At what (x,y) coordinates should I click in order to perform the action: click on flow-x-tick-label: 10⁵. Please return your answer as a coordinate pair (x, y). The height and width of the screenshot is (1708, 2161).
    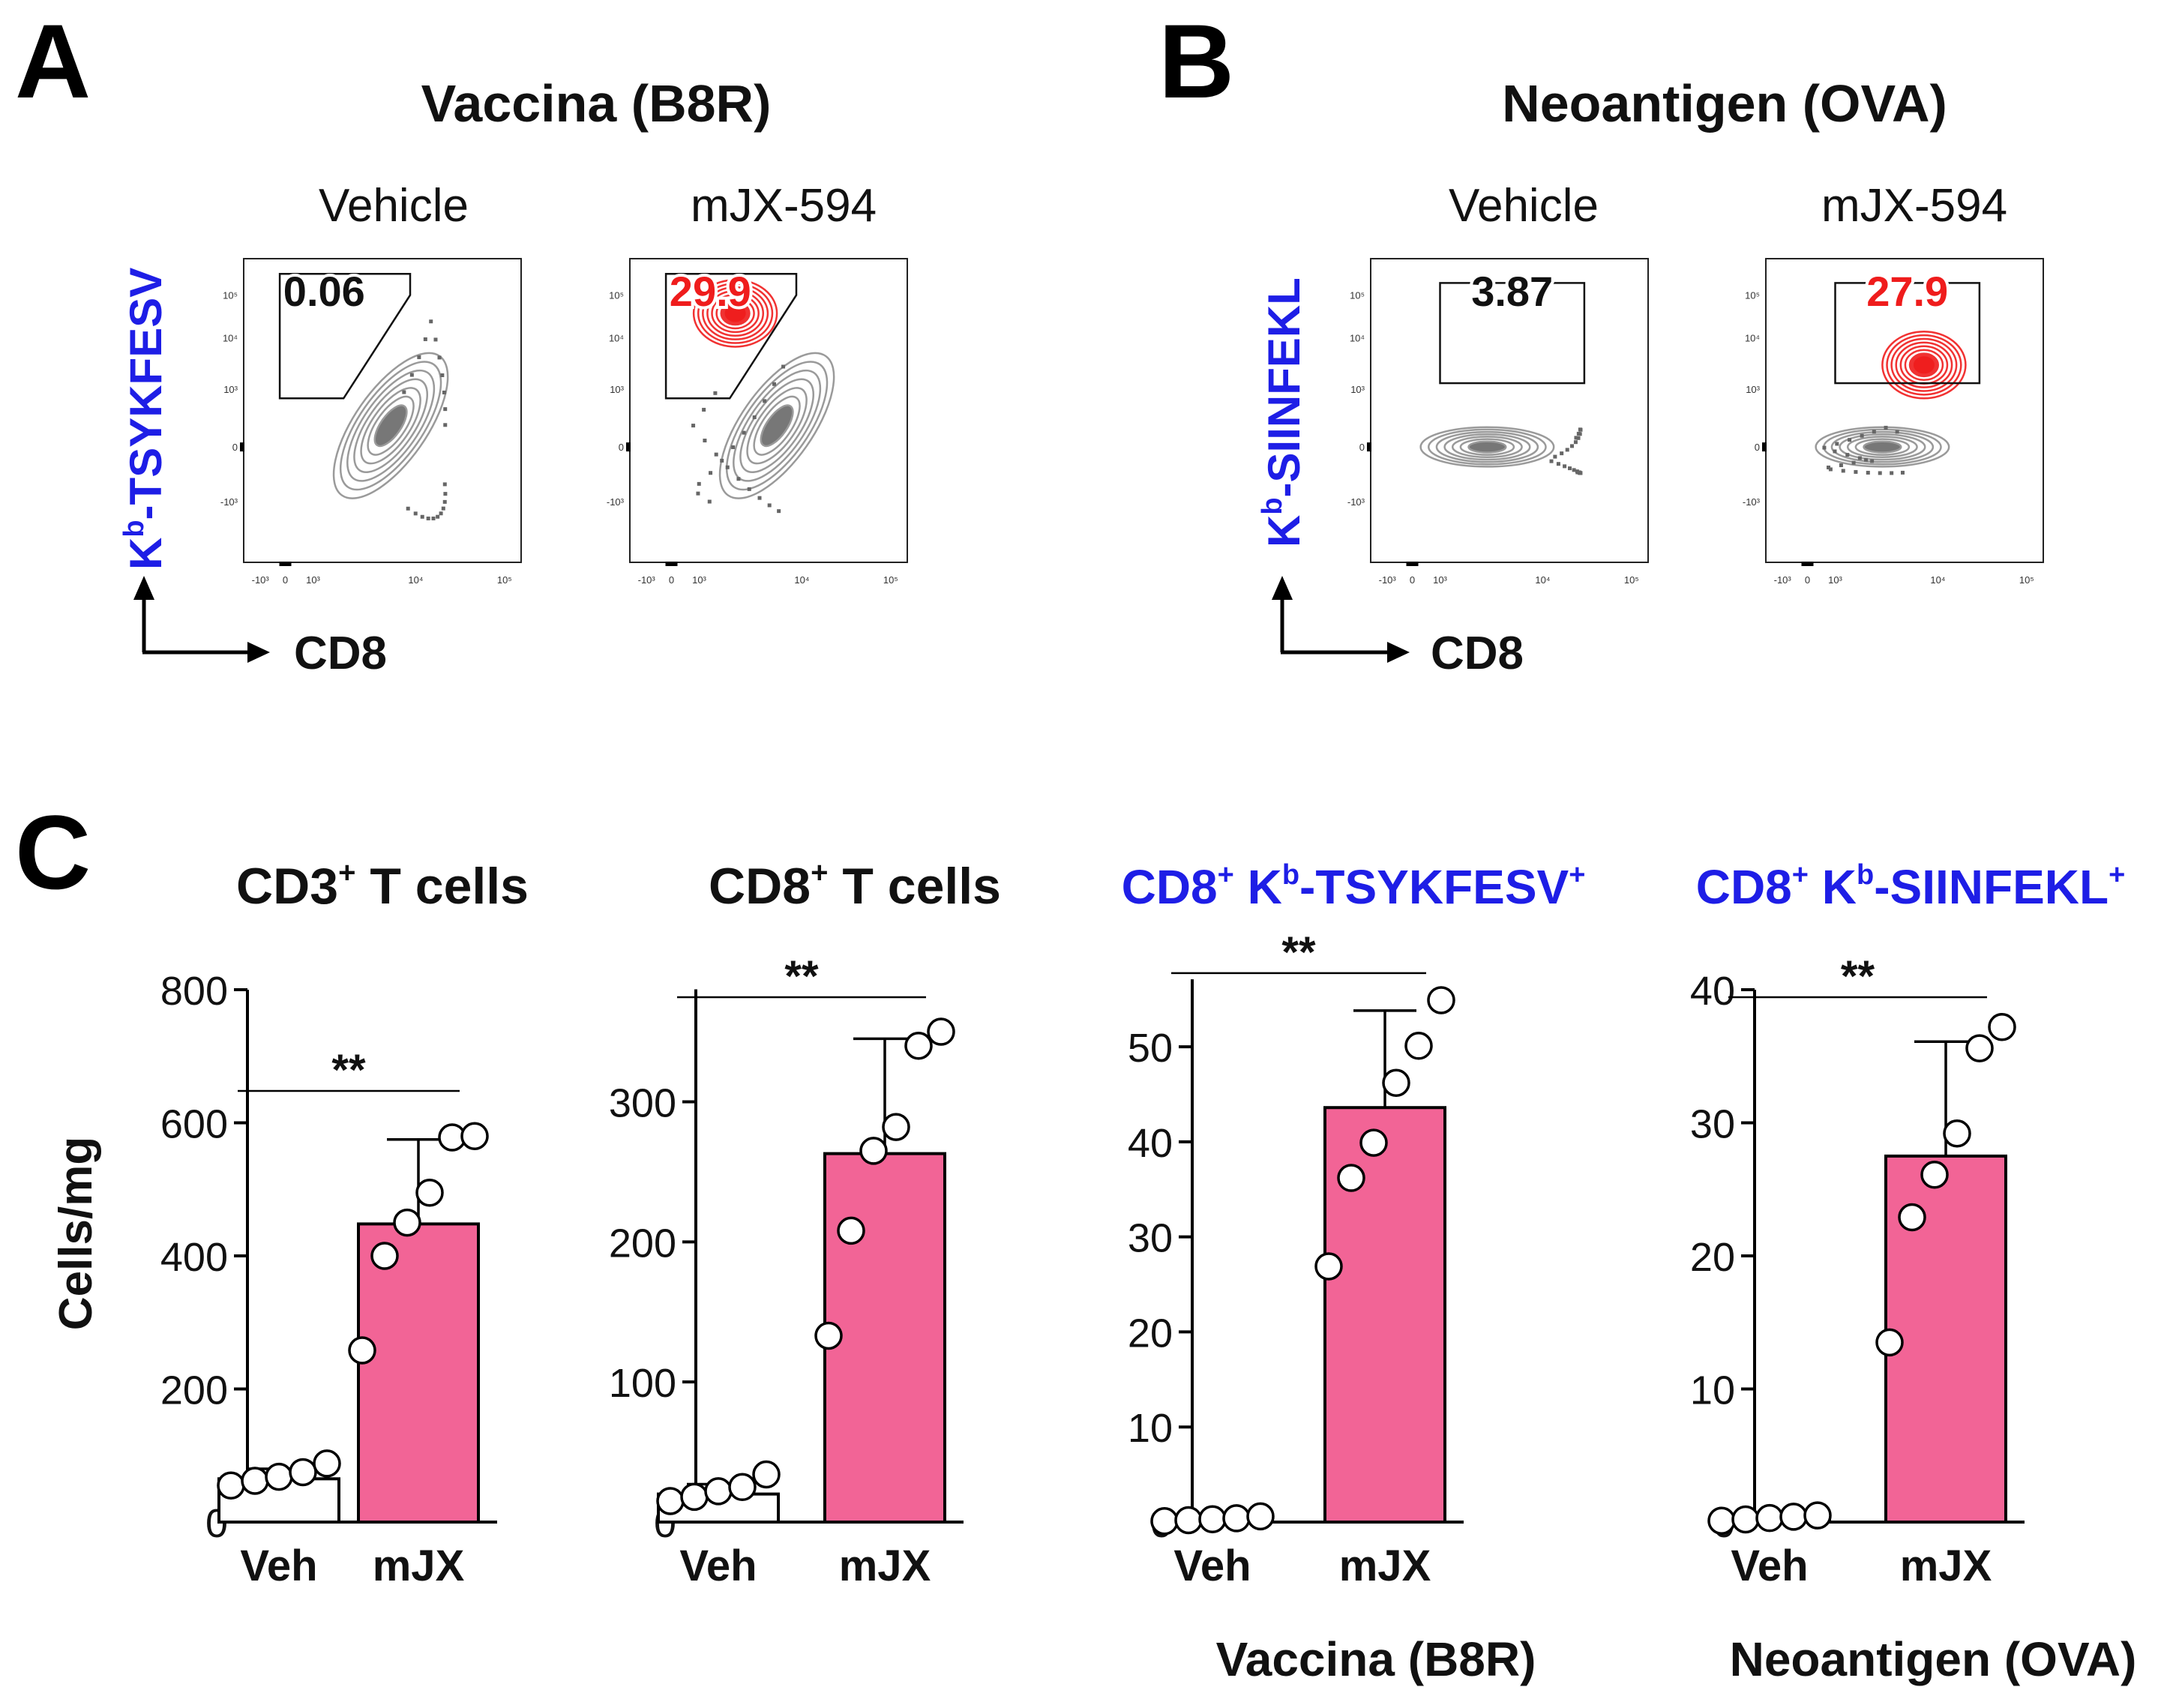
    Looking at the image, I should click on (505, 580).